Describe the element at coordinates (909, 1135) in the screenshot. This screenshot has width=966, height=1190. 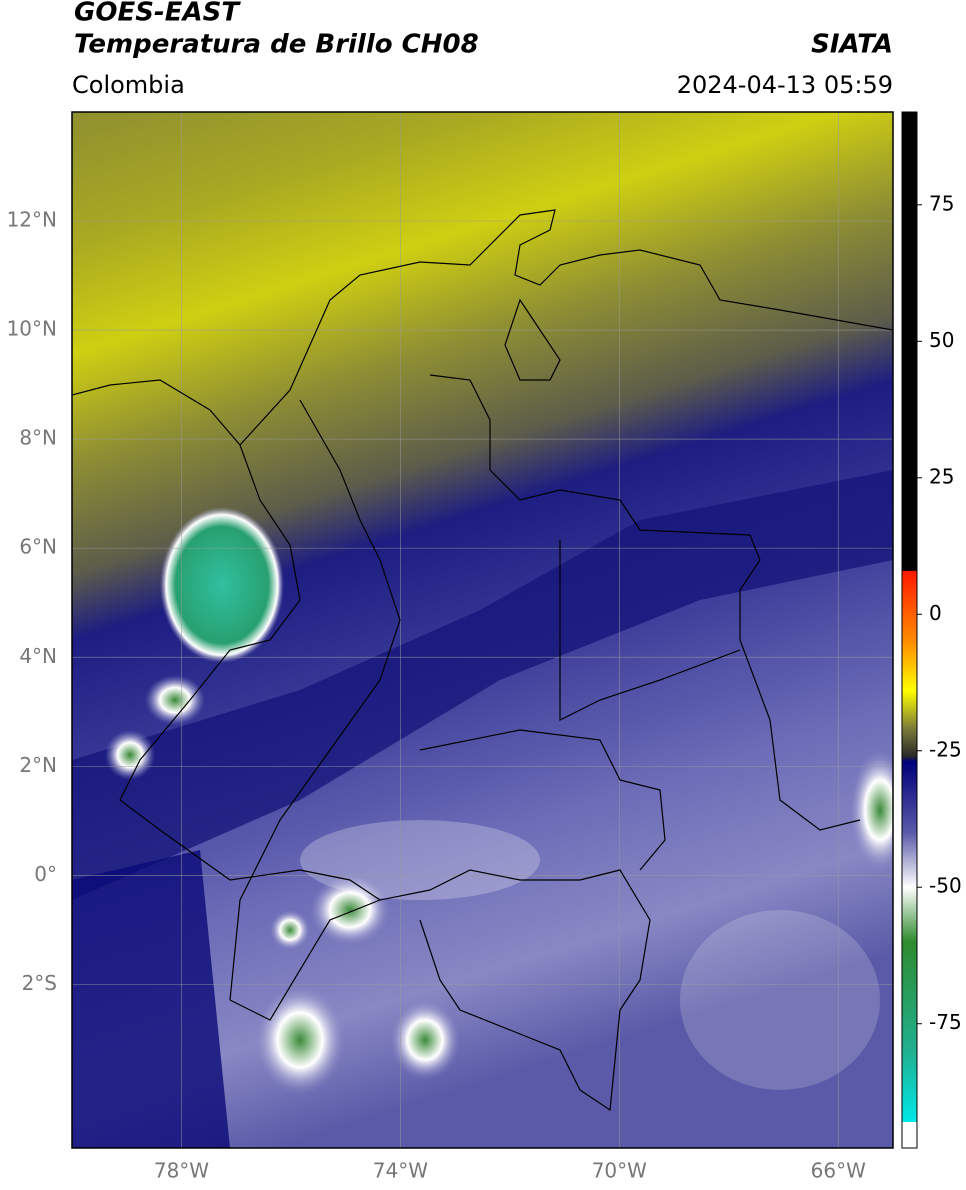
I see `colorbar-under` at that location.